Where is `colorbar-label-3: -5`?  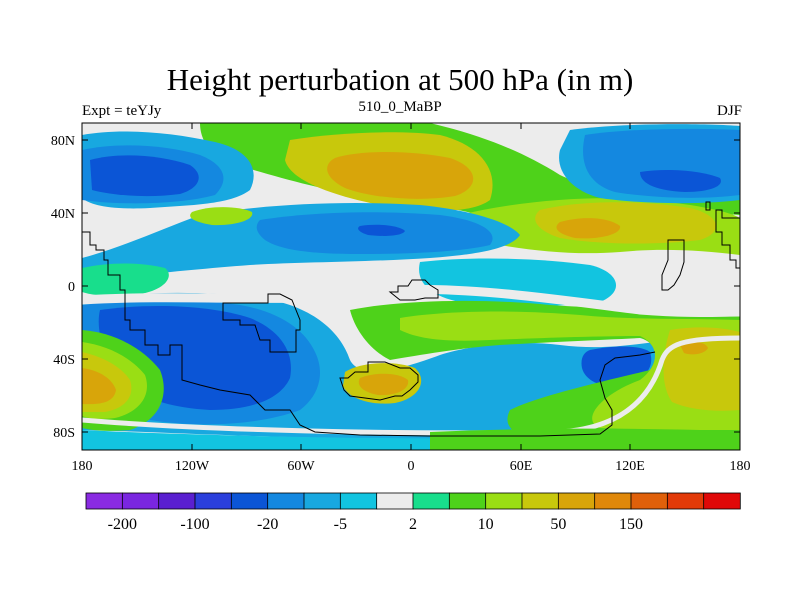 colorbar-label-3: -5 is located at coordinates (340, 524).